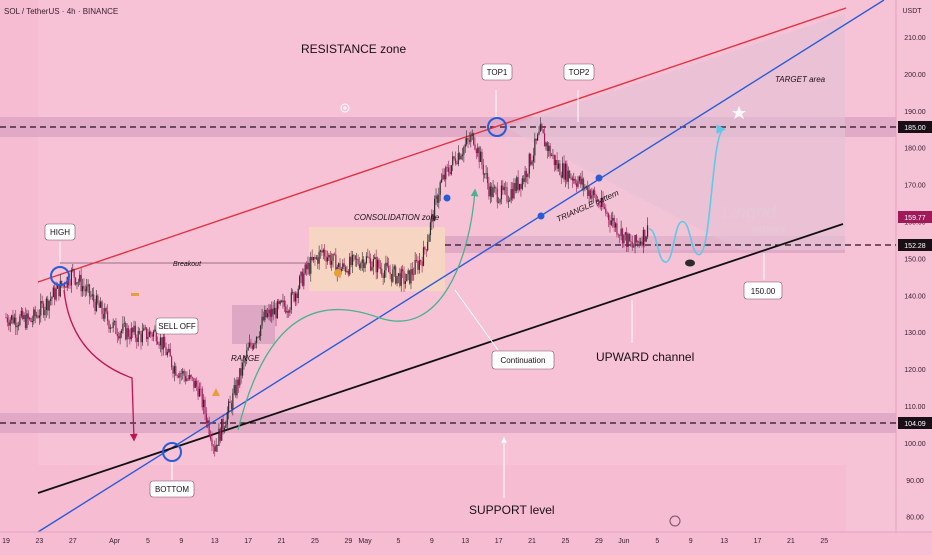  Describe the element at coordinates (915, 127) in the screenshot. I see `price-tag-resistance: 185.00` at that location.